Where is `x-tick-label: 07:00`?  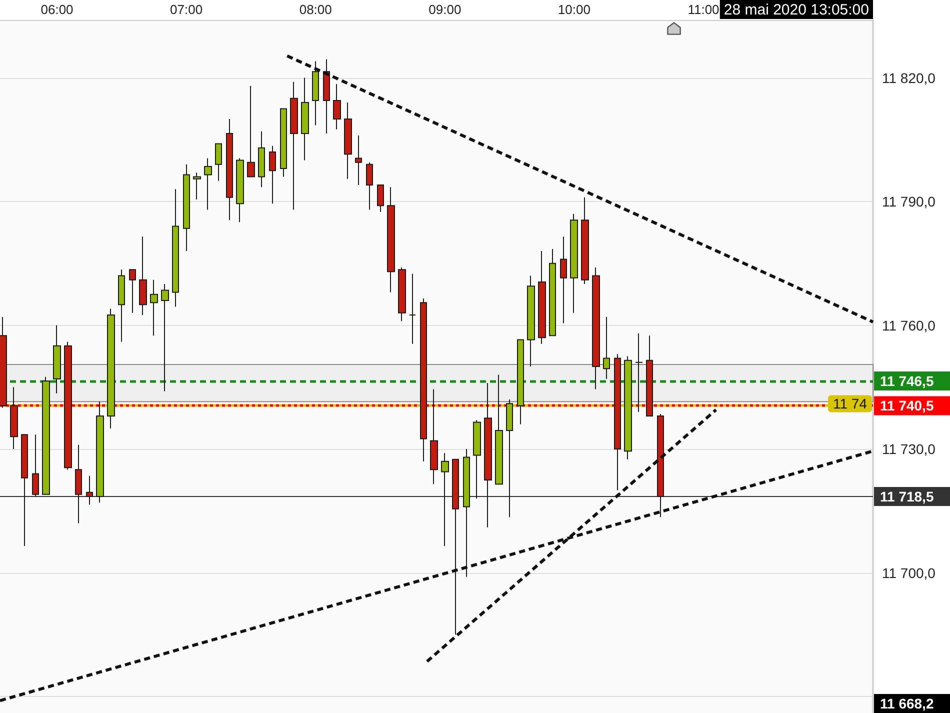 x-tick-label: 07:00 is located at coordinates (186, 9).